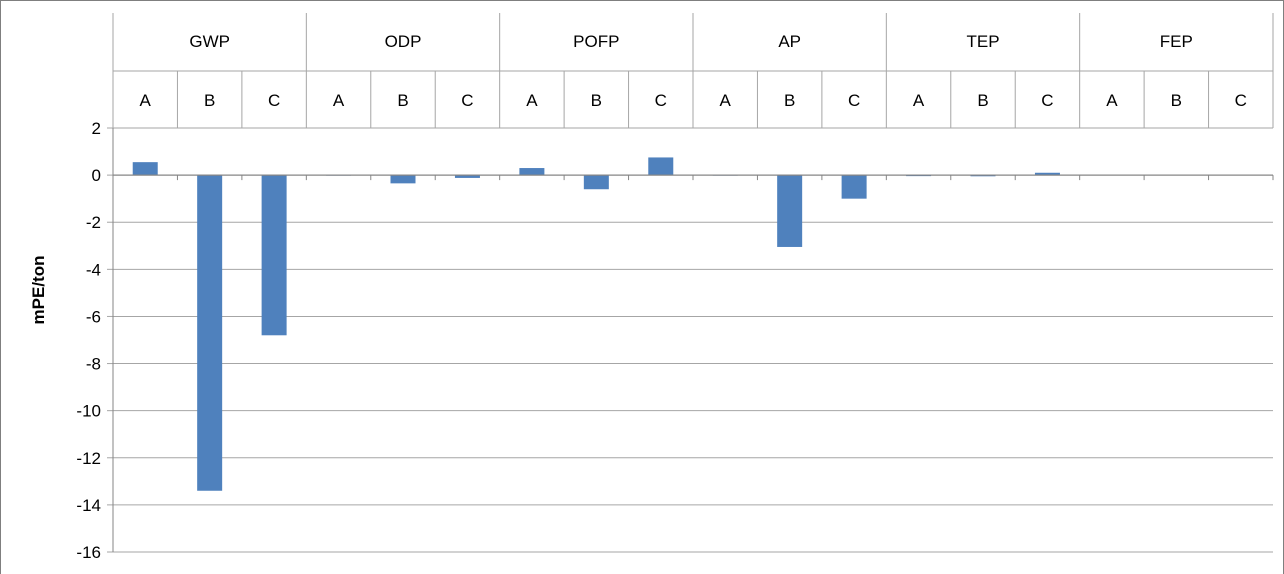 Image resolution: width=1284 pixels, height=574 pixels. Describe the element at coordinates (38, 290) in the screenshot. I see `y-axis-title: mPE/ton` at that location.